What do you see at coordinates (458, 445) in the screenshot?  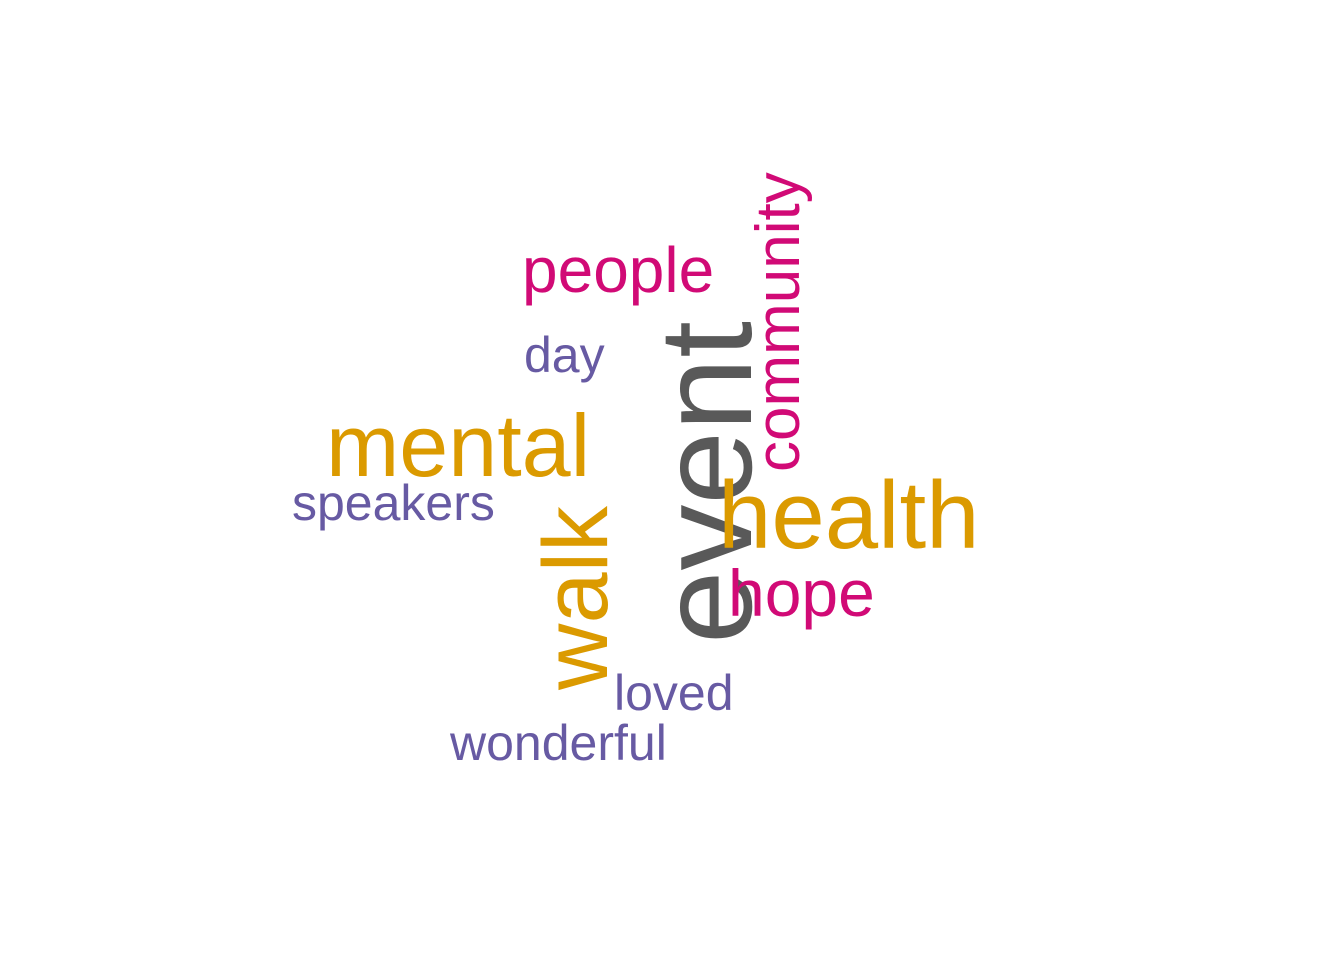 I see `word-mental: mental` at bounding box center [458, 445].